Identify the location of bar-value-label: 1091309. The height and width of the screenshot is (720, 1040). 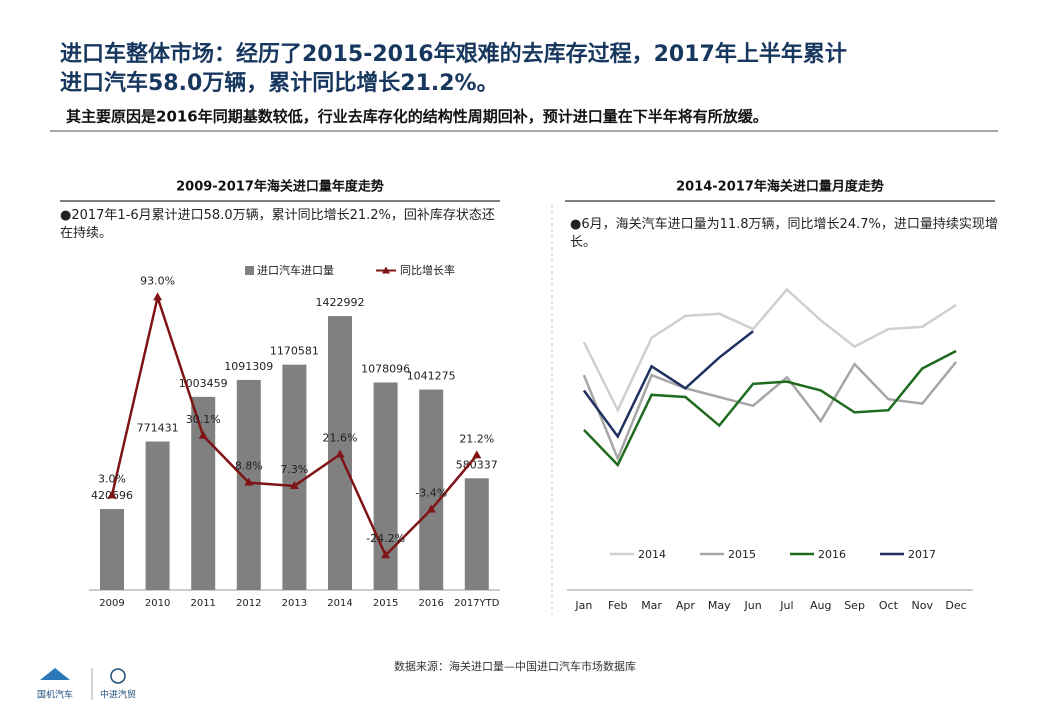
(248, 366).